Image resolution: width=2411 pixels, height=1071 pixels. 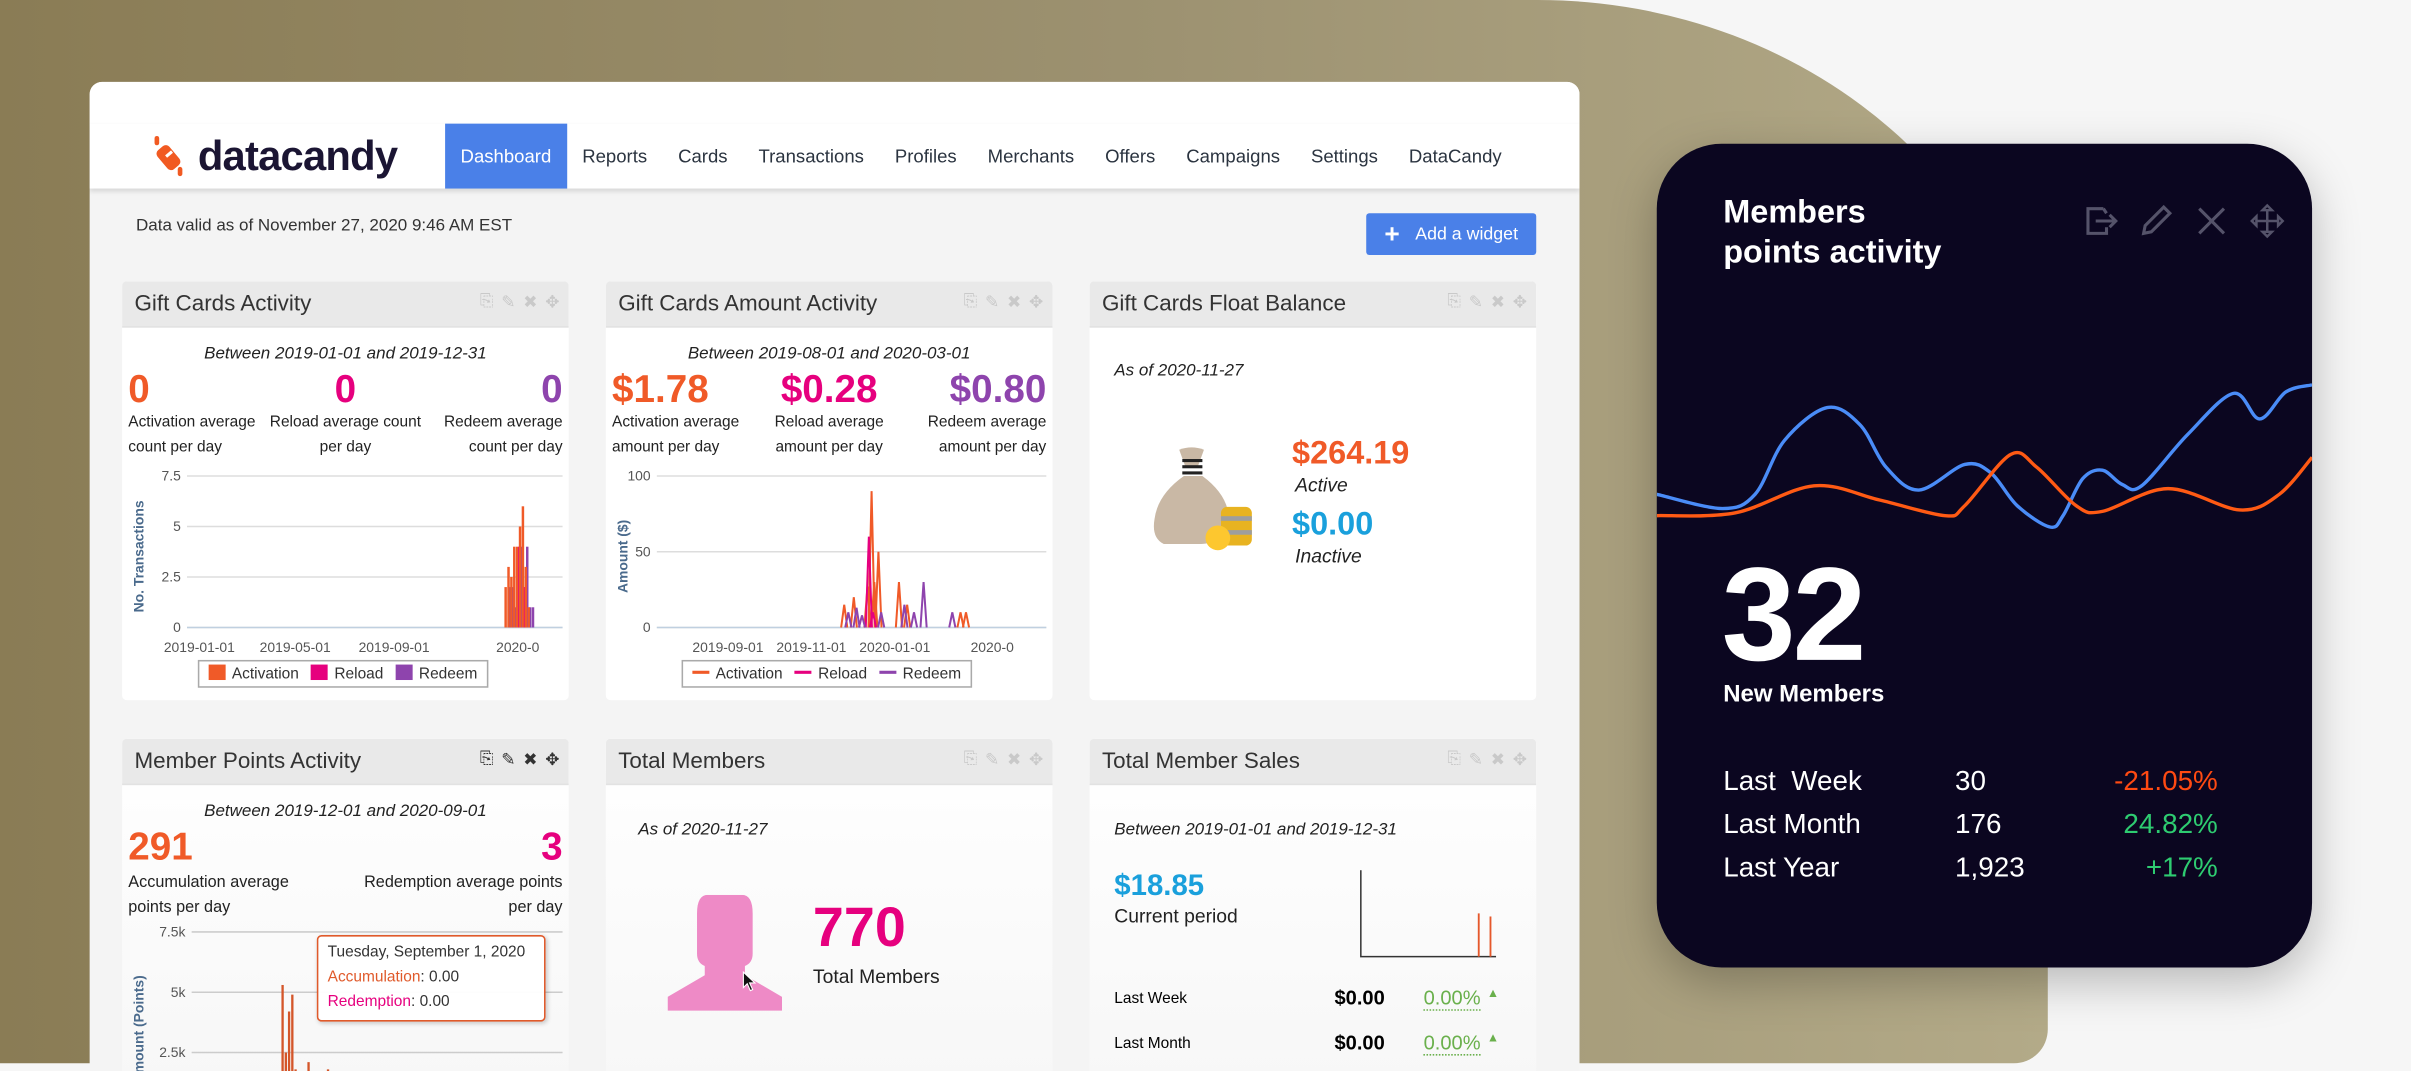 I want to click on nav-profiles: Profiles, so click(x=925, y=156).